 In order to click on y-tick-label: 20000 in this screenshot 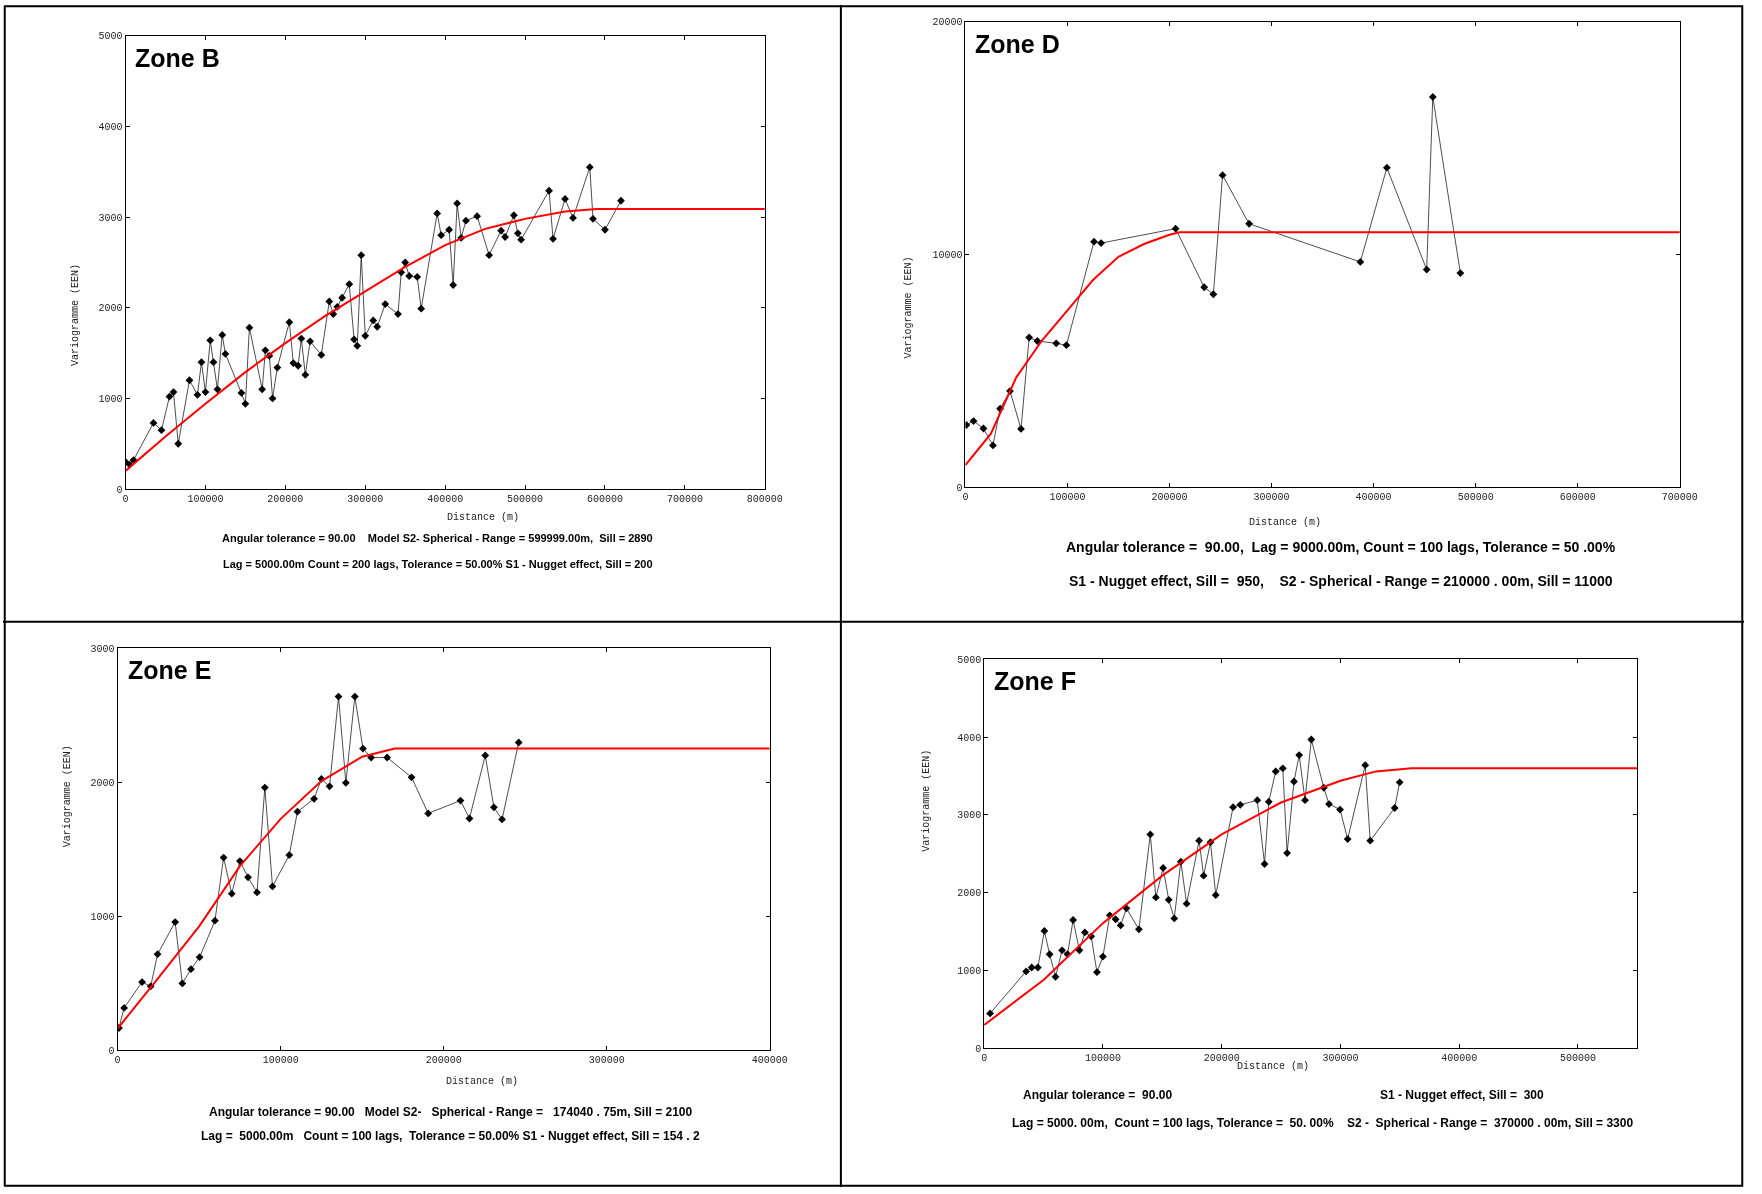, I will do `click(947, 23)`.